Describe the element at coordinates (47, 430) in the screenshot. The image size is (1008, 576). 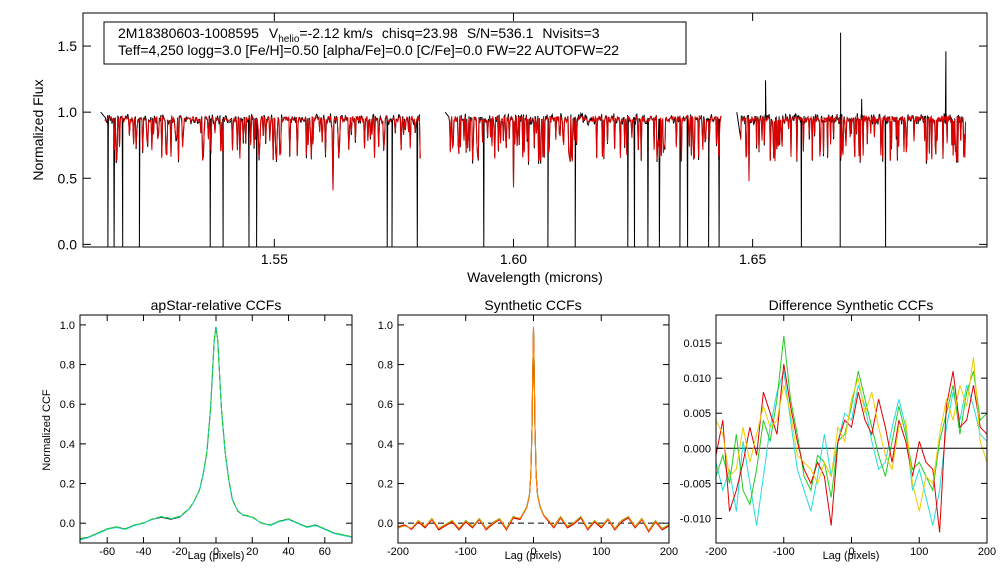
I see `apstar-ccf-ylabel: Normalized CCF` at that location.